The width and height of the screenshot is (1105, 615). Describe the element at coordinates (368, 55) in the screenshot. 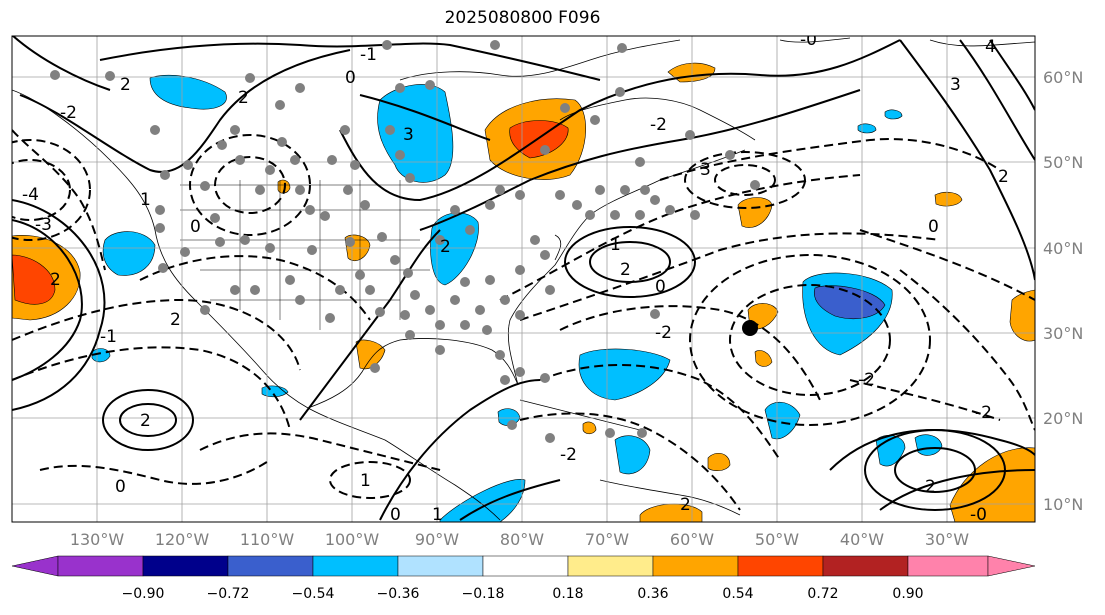

I see `contour-label: -1` at that location.